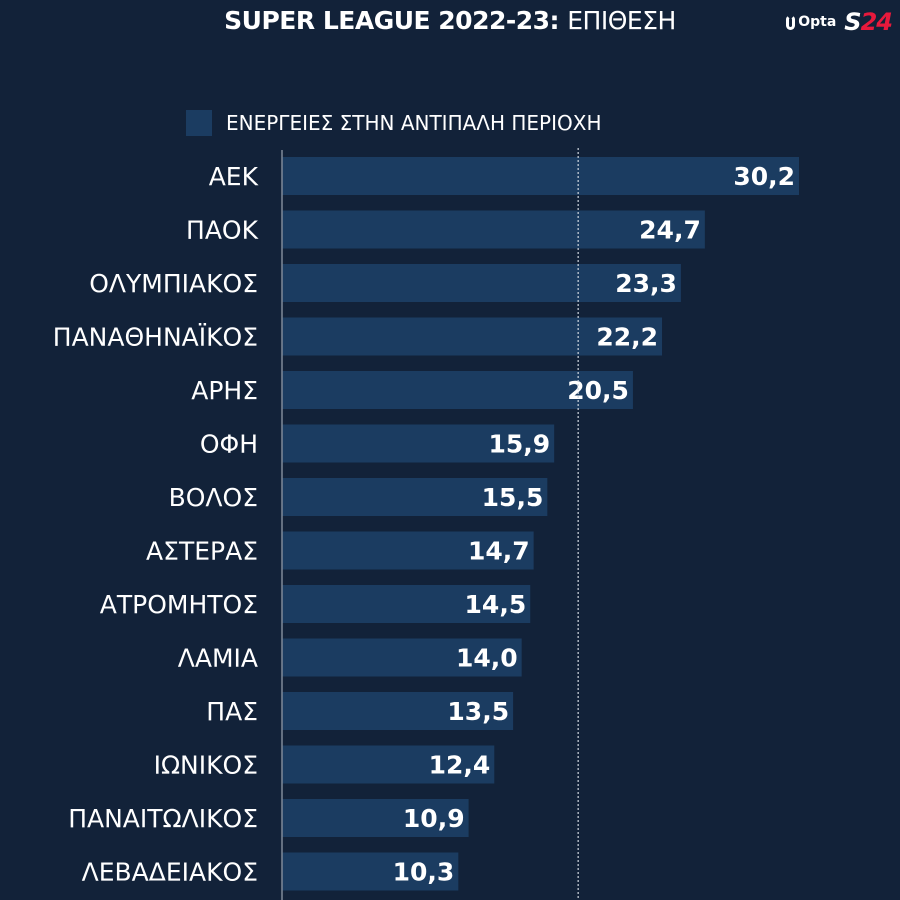  What do you see at coordinates (460, 765) in the screenshot?
I see `value-label: 12,4` at bounding box center [460, 765].